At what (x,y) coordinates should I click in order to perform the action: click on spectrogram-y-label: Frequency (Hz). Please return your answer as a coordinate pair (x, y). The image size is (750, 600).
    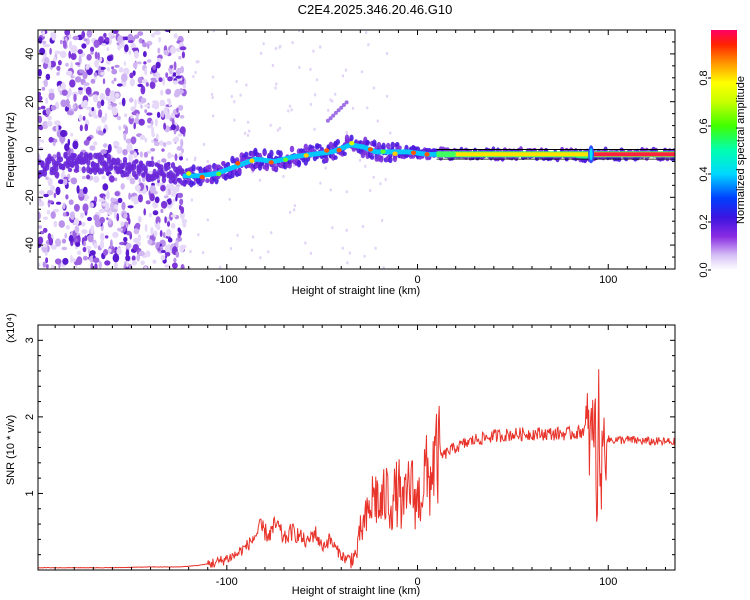
    Looking at the image, I should click on (11, 150).